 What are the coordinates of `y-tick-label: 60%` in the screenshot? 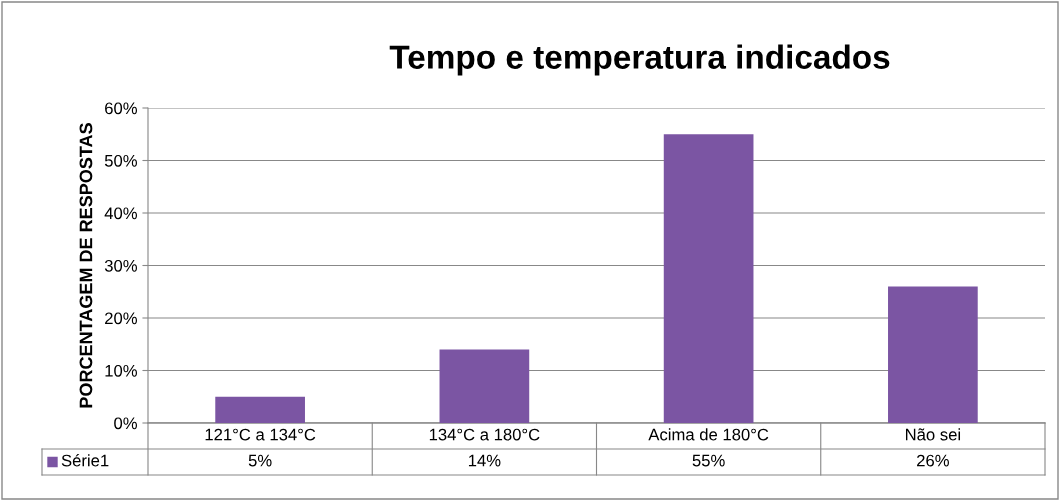 It's located at (121, 108).